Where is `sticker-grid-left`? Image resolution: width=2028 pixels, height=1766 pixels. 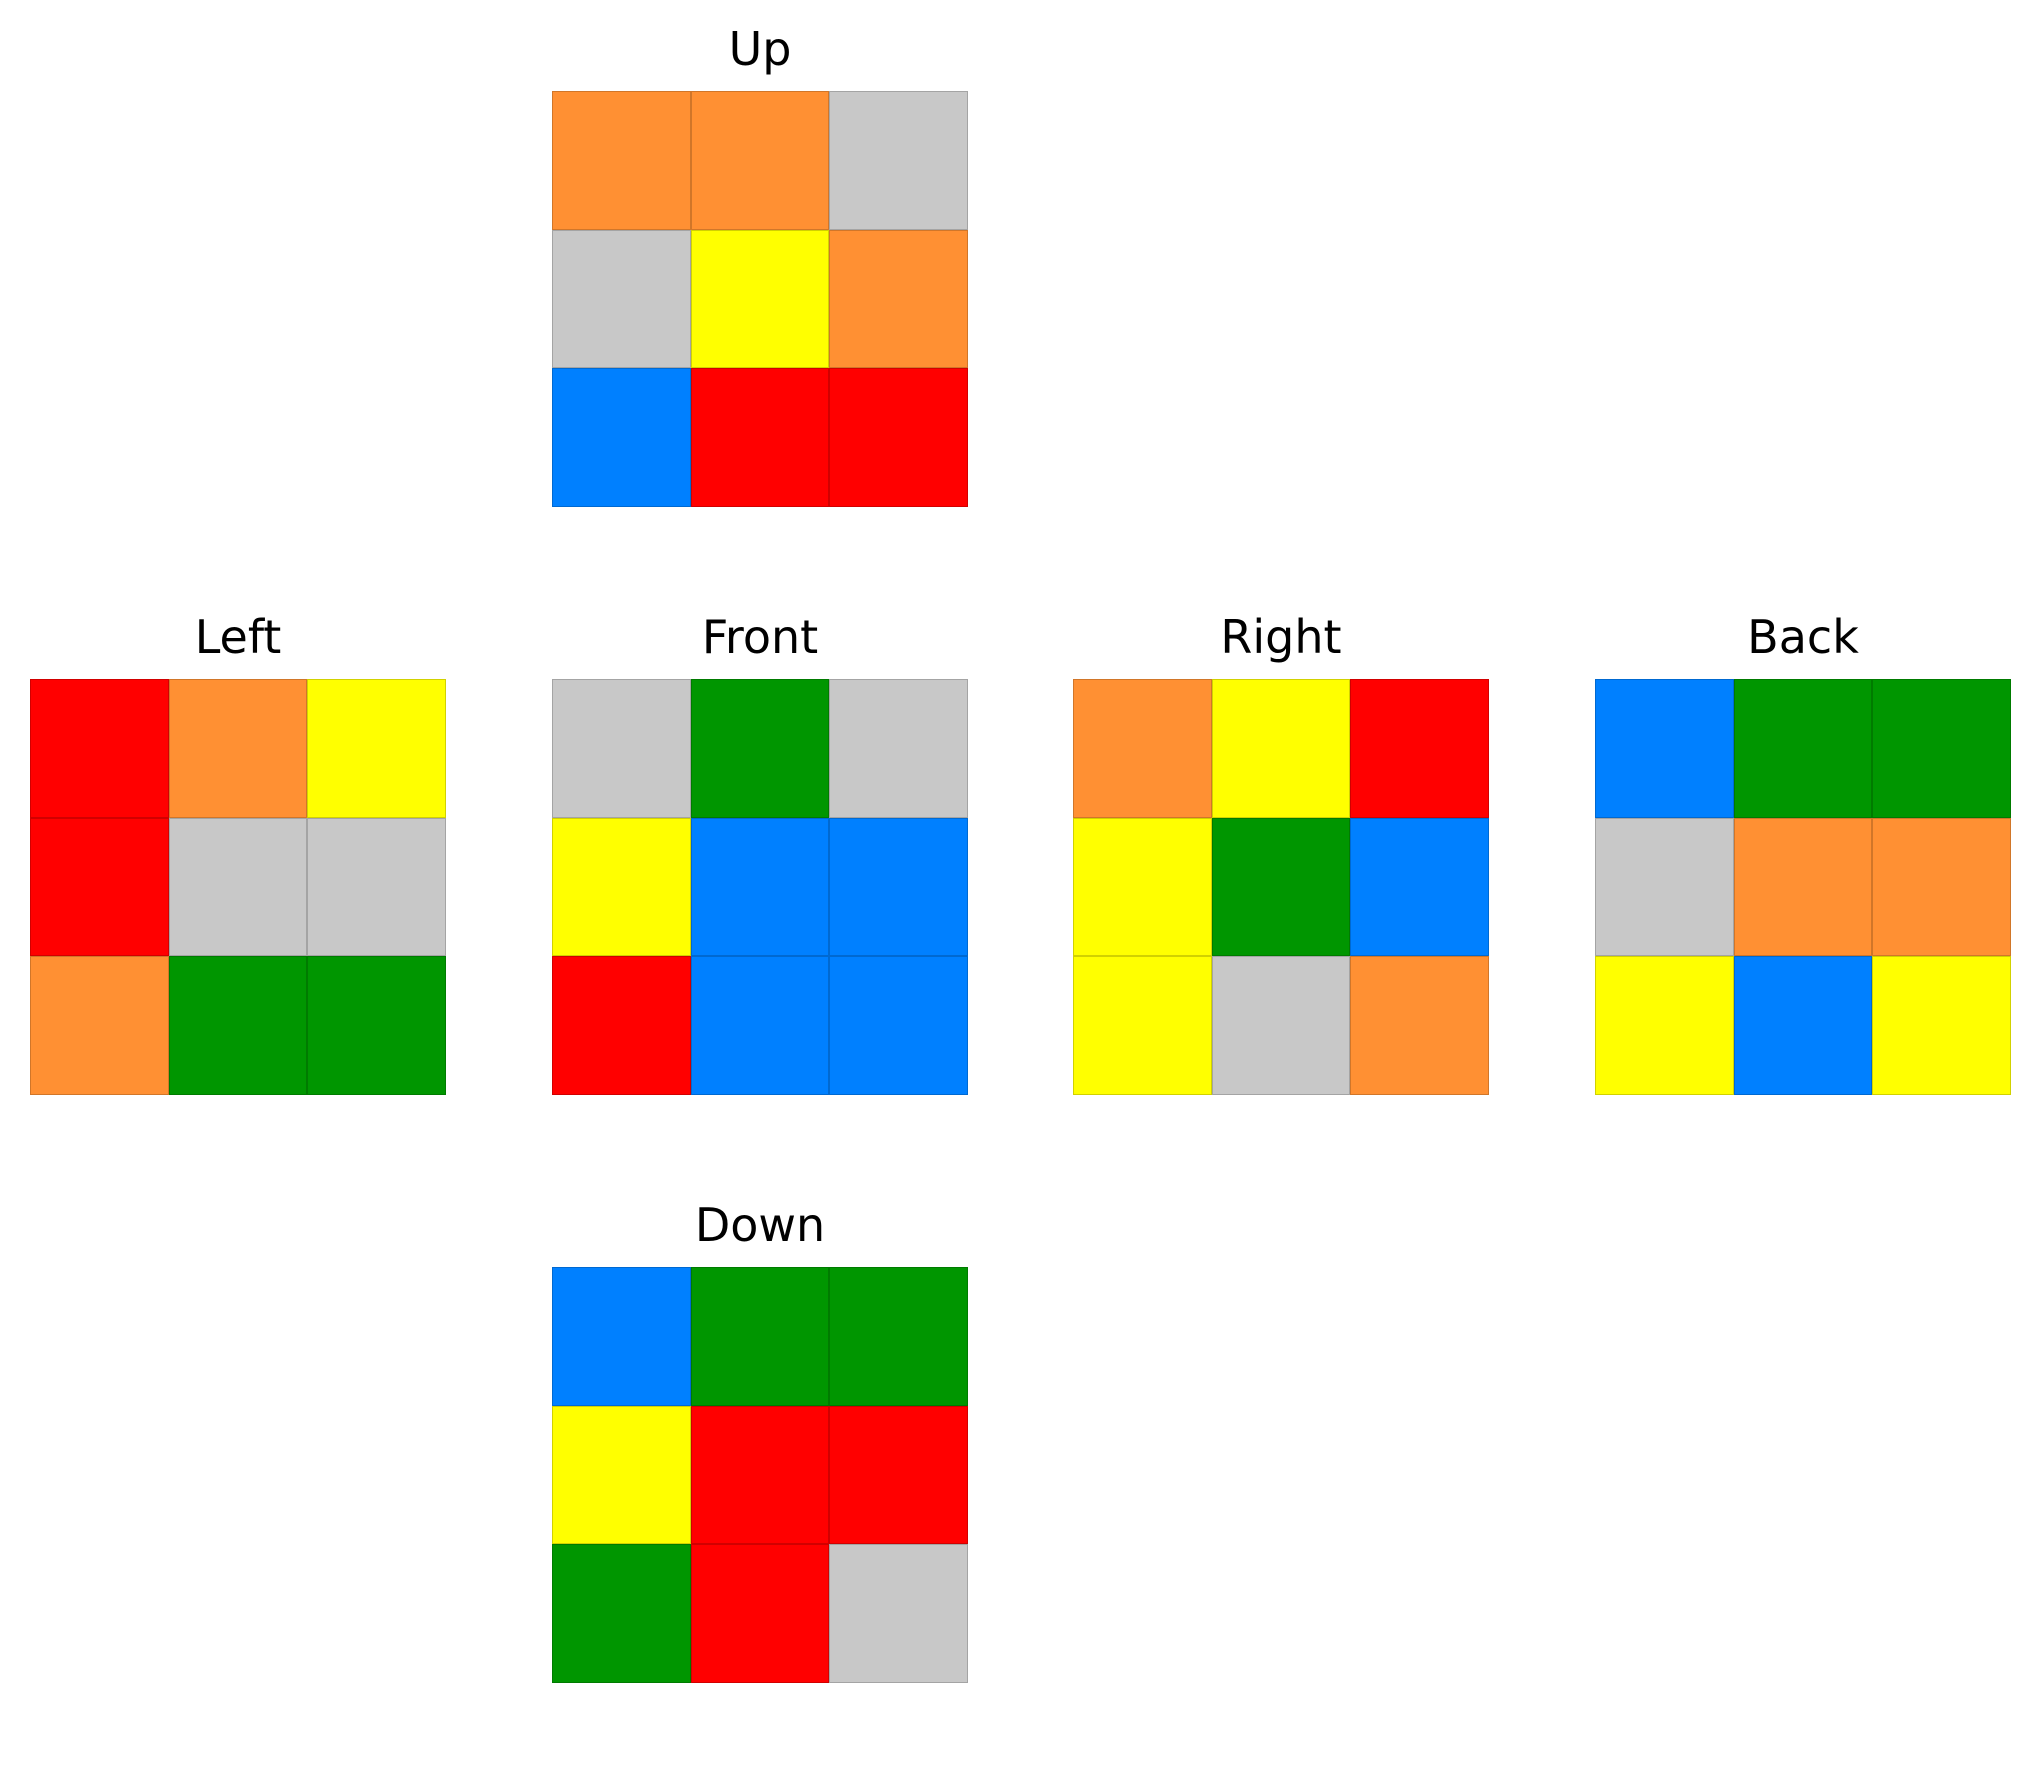 sticker-grid-left is located at coordinates (238, 887).